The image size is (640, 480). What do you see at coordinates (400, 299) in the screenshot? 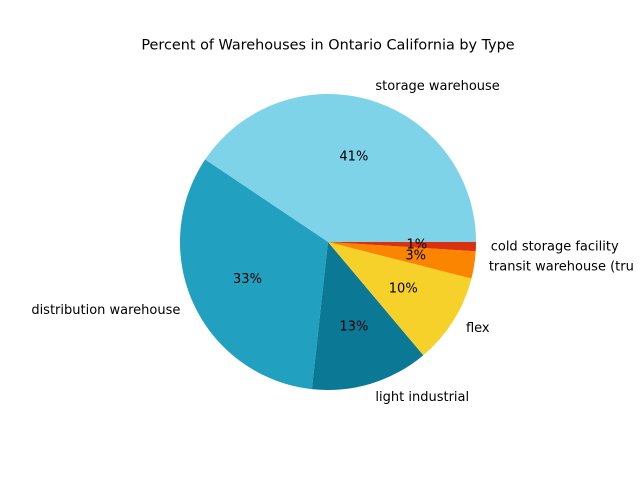
I see `pie-slice-flex` at bounding box center [400, 299].